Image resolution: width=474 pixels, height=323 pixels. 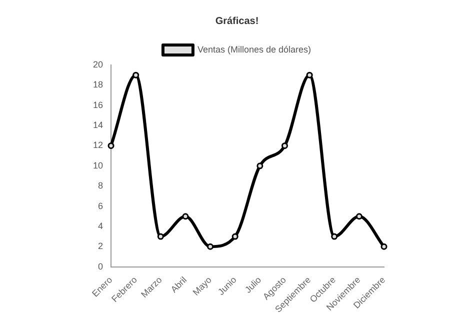 I want to click on legend-label: Ventas (Millones de dólares), so click(x=254, y=49).